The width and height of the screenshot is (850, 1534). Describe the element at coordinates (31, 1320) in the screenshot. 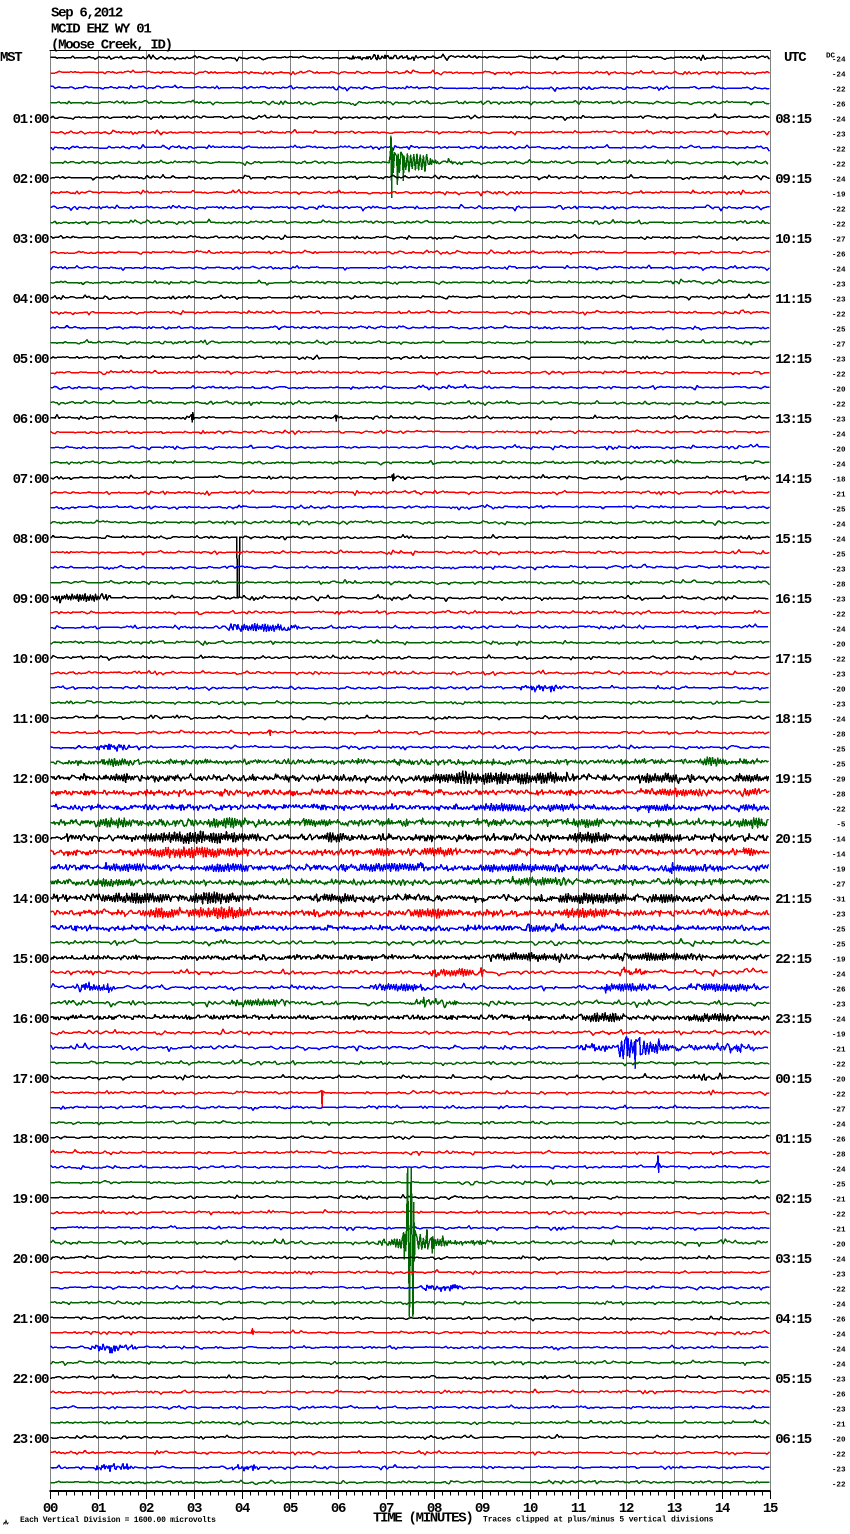

I see `svg-text: 21:00` at that location.